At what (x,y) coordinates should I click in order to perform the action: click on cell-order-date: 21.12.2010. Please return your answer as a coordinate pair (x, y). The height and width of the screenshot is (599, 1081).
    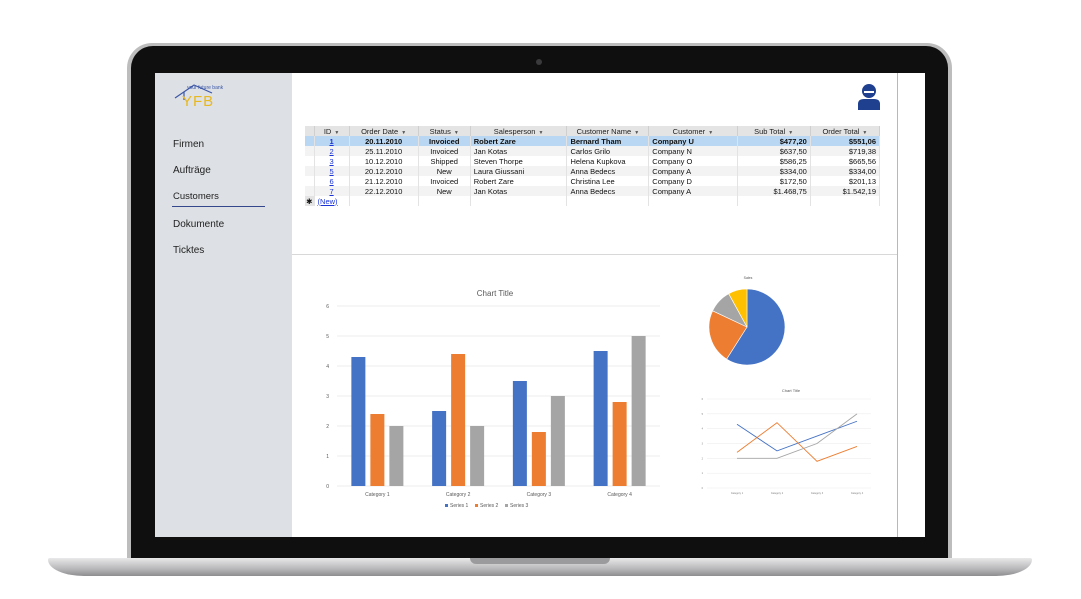
    Looking at the image, I should click on (384, 181).